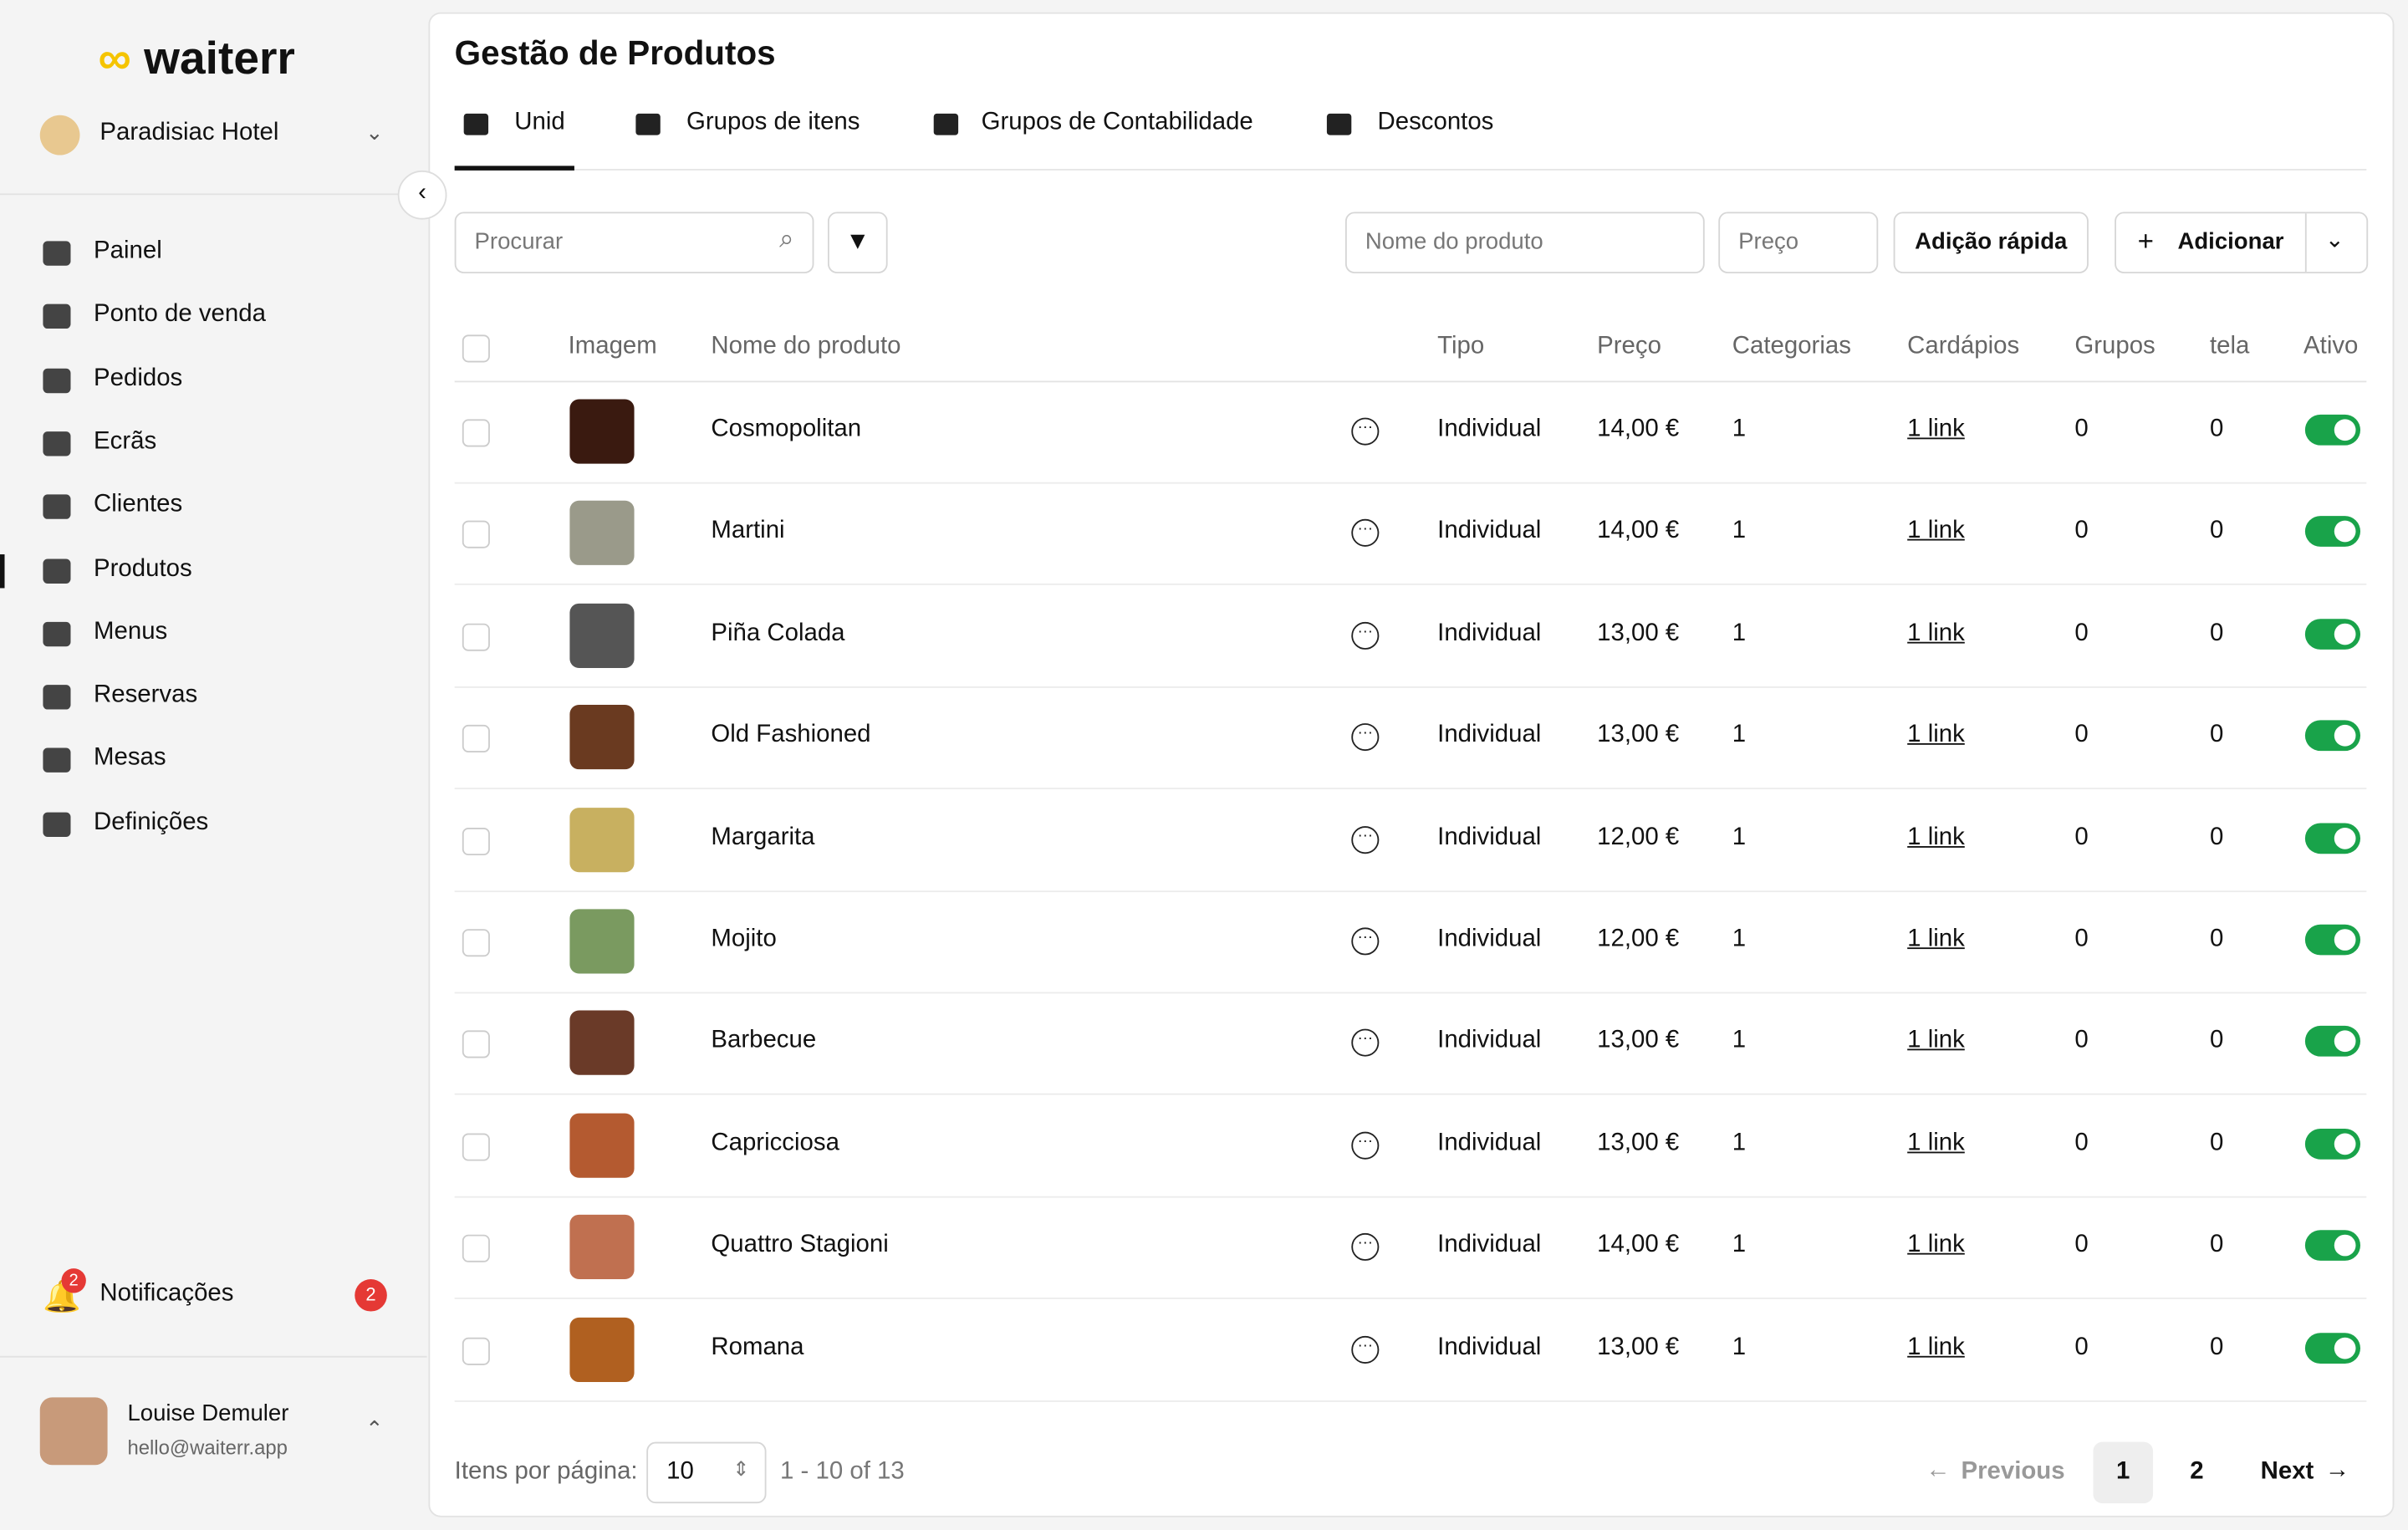 The image size is (2408, 1530). Describe the element at coordinates (1117, 122) in the screenshot. I see `tab: Grupos de Contabilidade` at that location.